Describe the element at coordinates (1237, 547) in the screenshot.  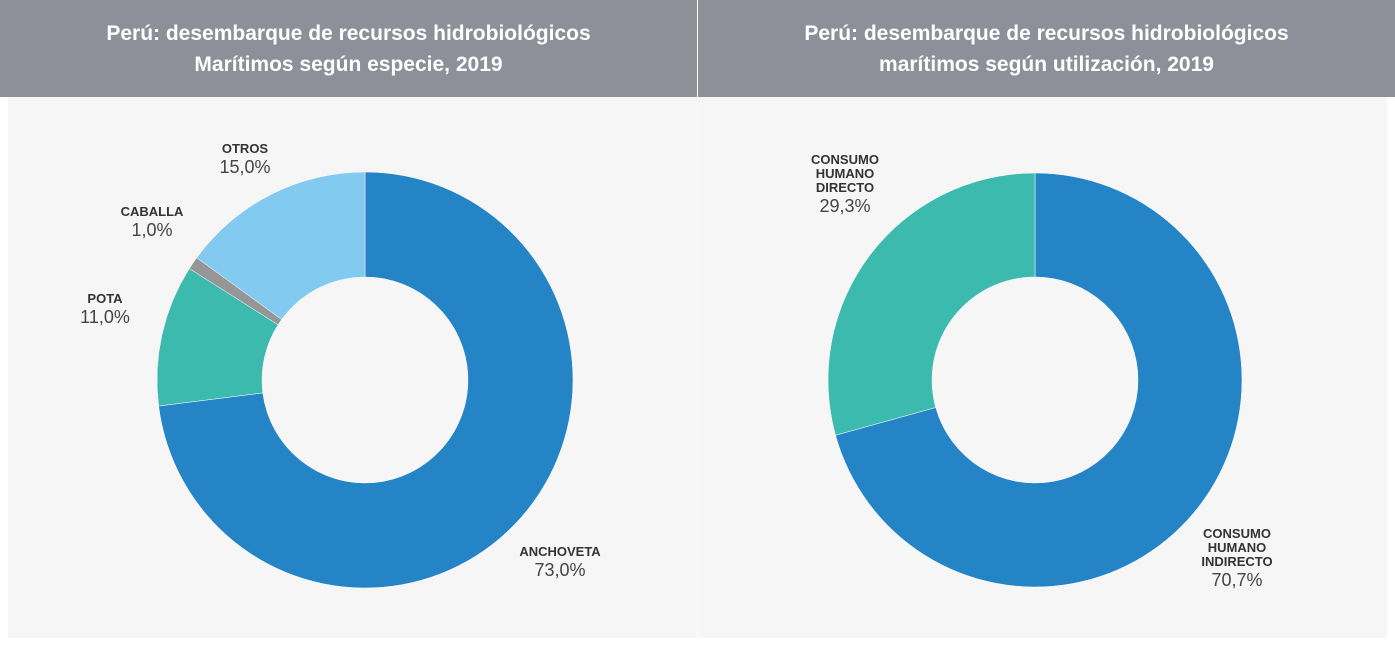
I see `category-label: CONSUMO HUMANO INDIRECTO` at that location.